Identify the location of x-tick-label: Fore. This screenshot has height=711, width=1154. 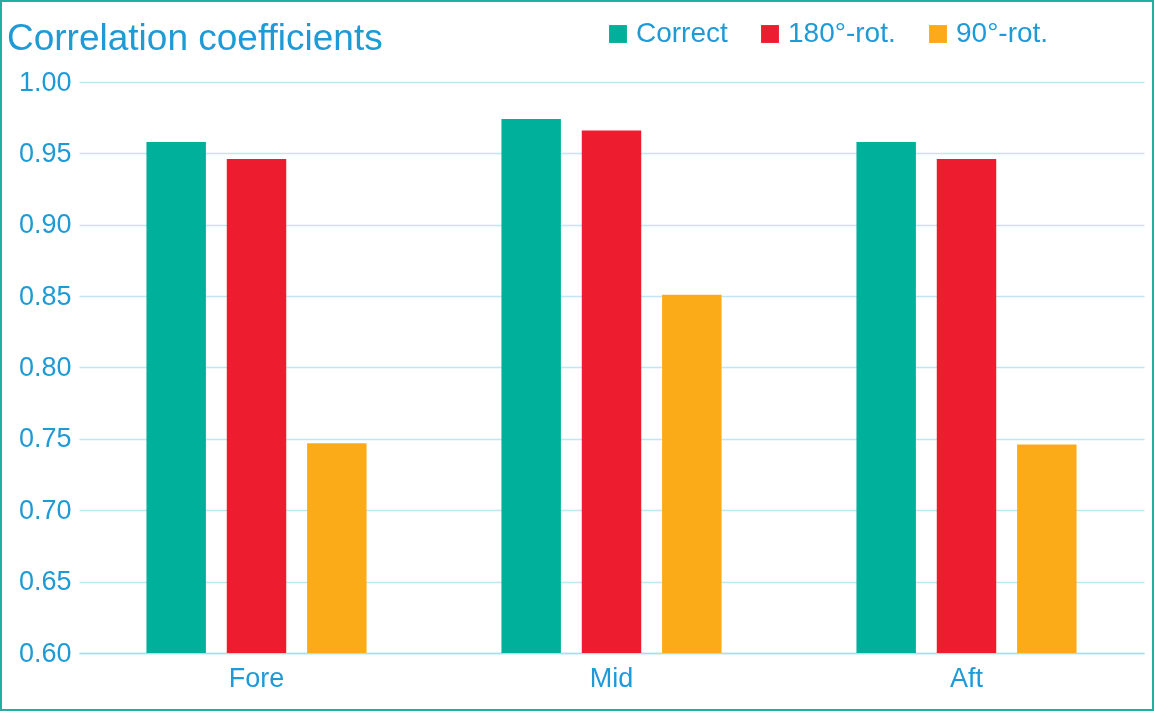
(256, 677).